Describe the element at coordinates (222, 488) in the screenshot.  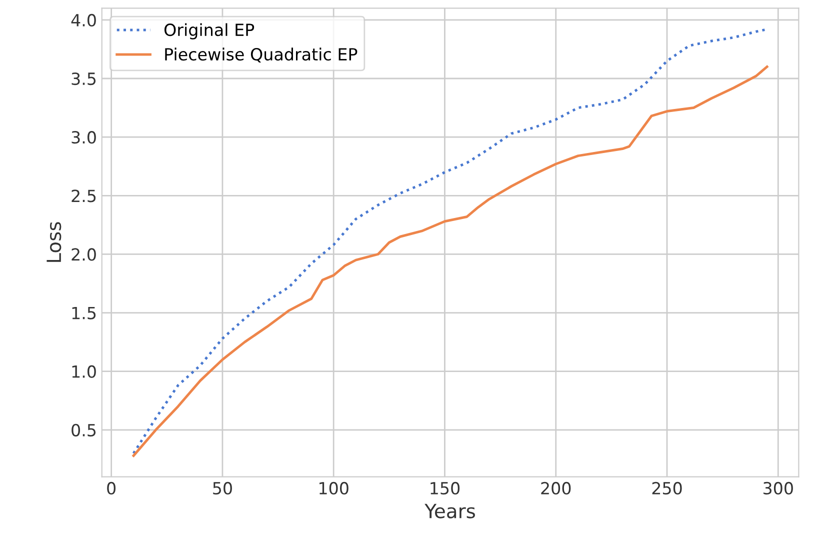
I see `x-tick-label: 50` at that location.